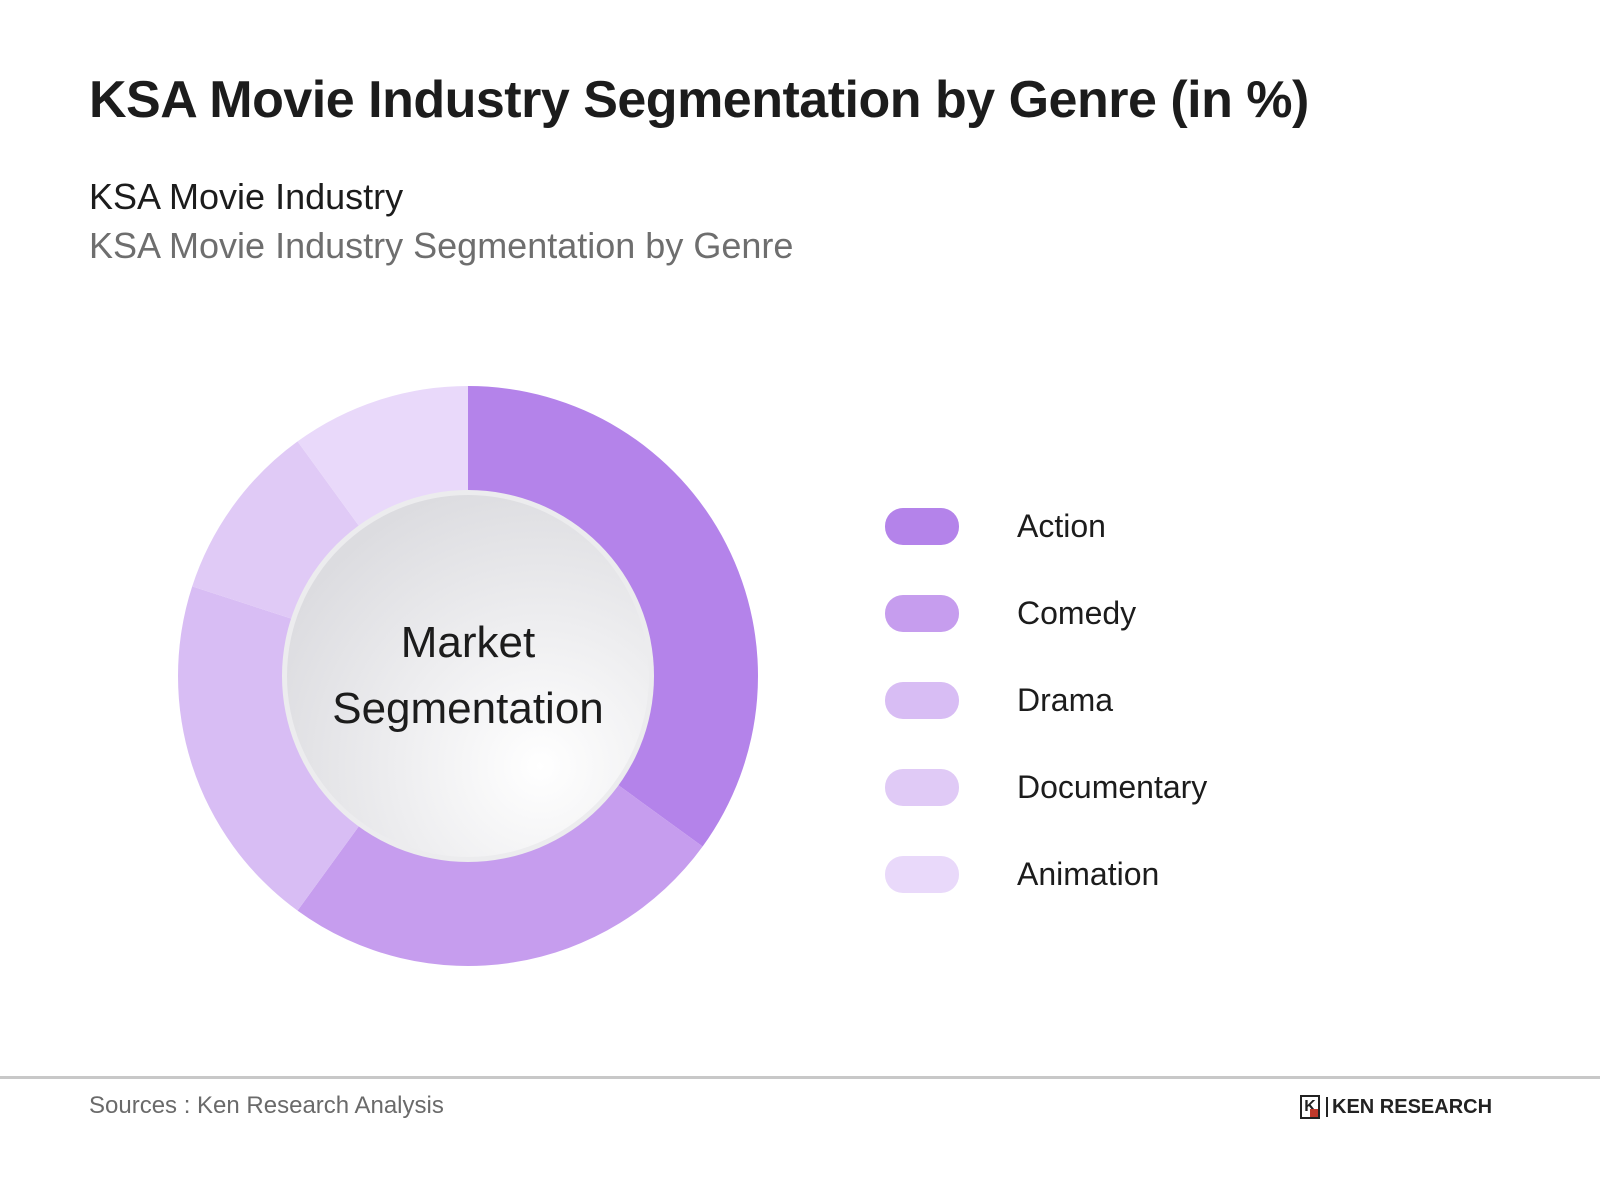  What do you see at coordinates (1077, 613) in the screenshot?
I see `legend-label: Comedy` at bounding box center [1077, 613].